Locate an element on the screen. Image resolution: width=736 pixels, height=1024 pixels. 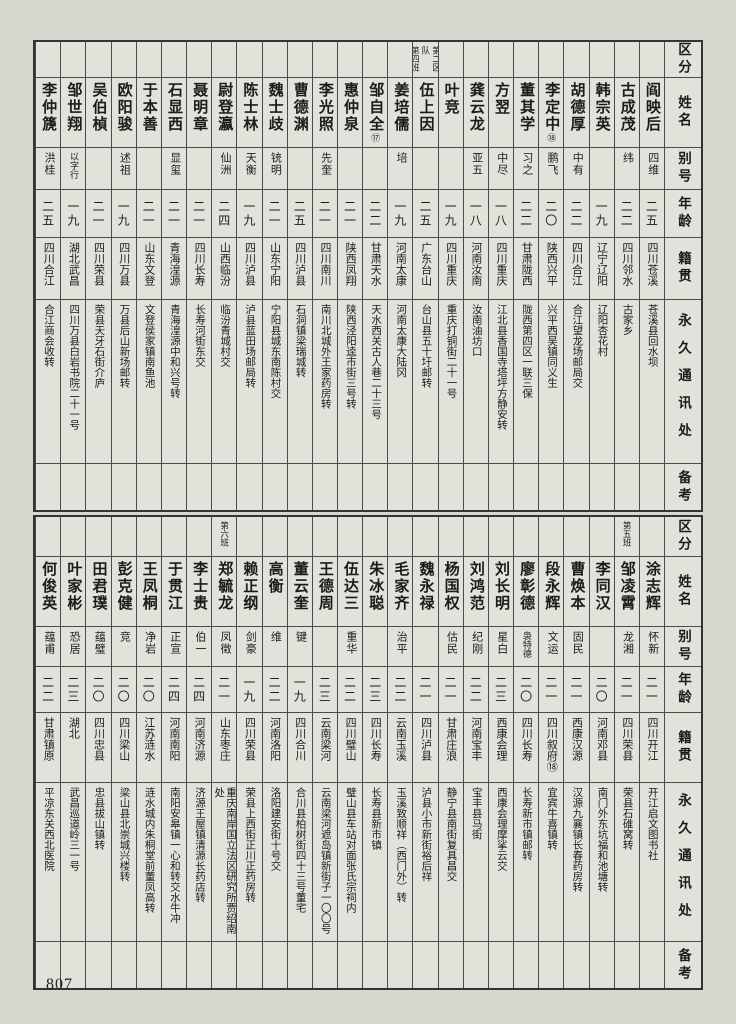
cell-name: 魏士歧 is located at coordinates (274, 113).